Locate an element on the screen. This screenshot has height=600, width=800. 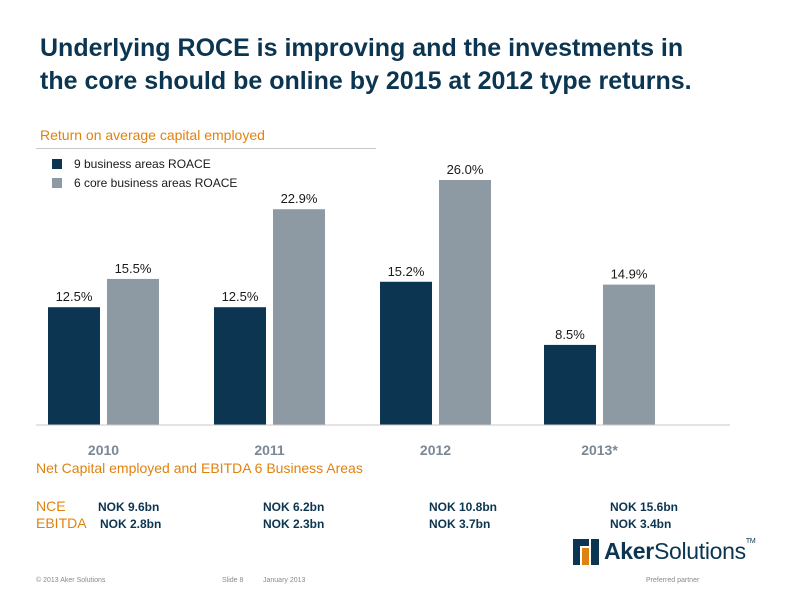
aker-solutions-logo: AkerSolutionsTM is located at coordinates (664, 551).